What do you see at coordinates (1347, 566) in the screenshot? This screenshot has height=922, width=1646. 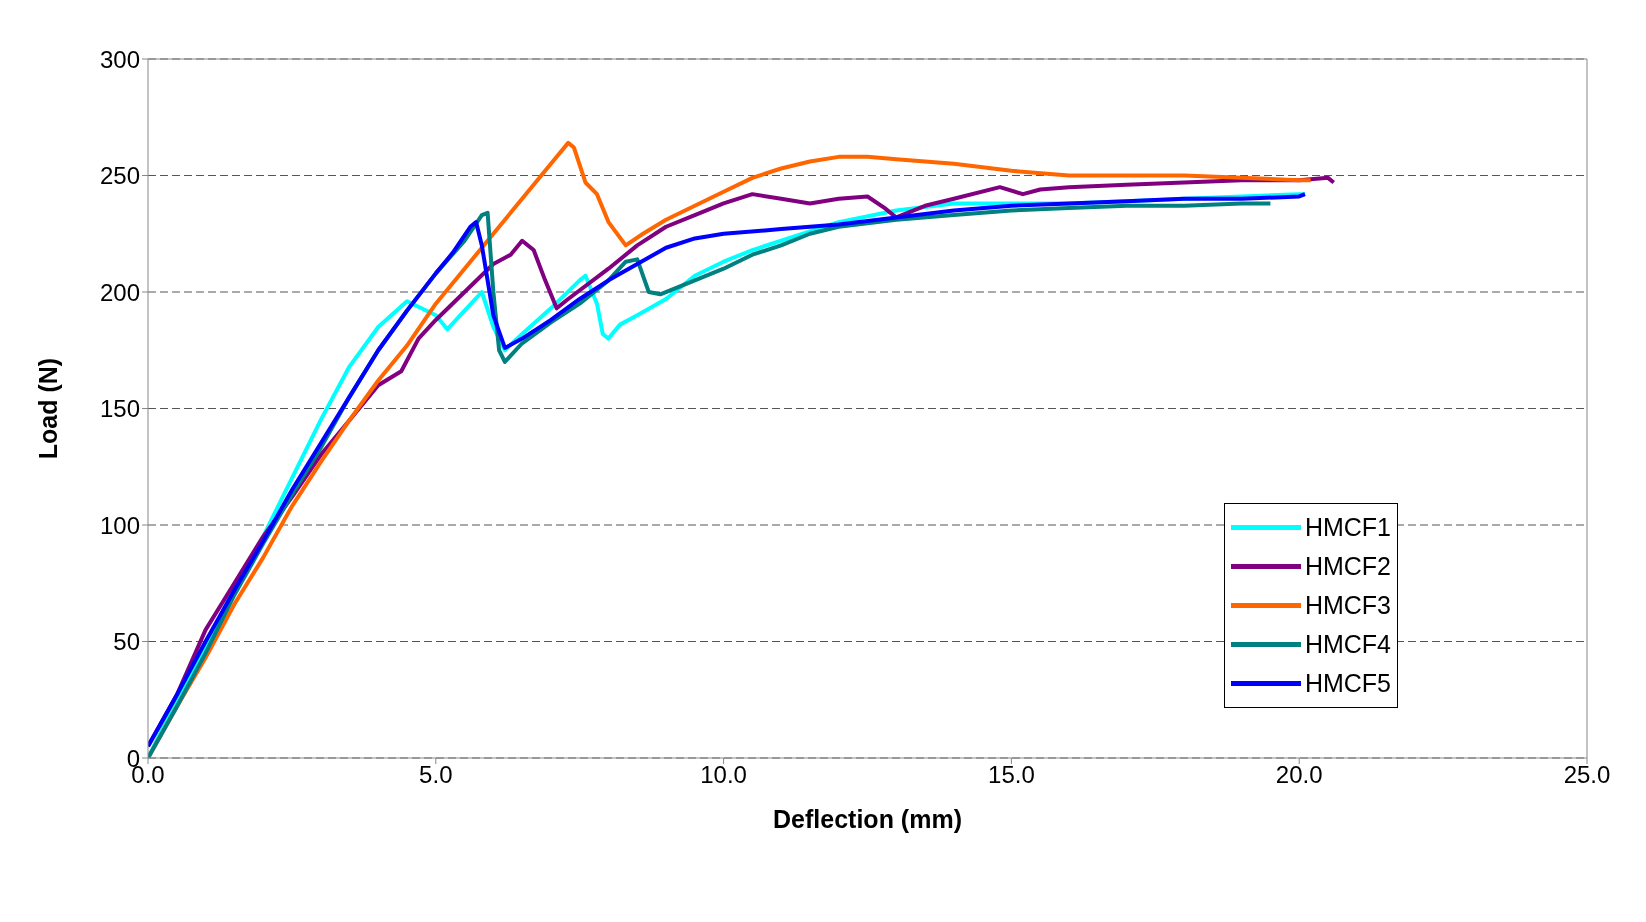 I see `legend-label: HMCF2` at bounding box center [1347, 566].